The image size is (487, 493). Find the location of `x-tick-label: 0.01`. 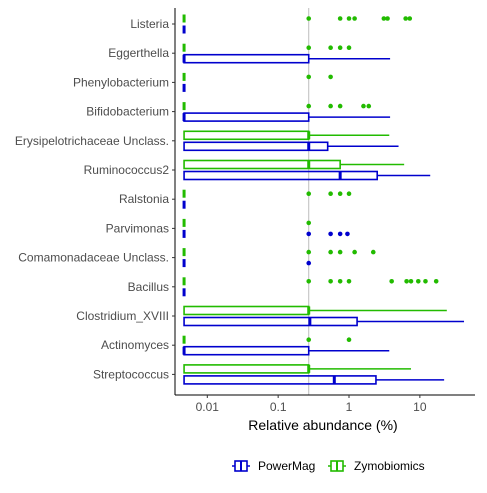

x-tick-label: 0.01 is located at coordinates (208, 407).